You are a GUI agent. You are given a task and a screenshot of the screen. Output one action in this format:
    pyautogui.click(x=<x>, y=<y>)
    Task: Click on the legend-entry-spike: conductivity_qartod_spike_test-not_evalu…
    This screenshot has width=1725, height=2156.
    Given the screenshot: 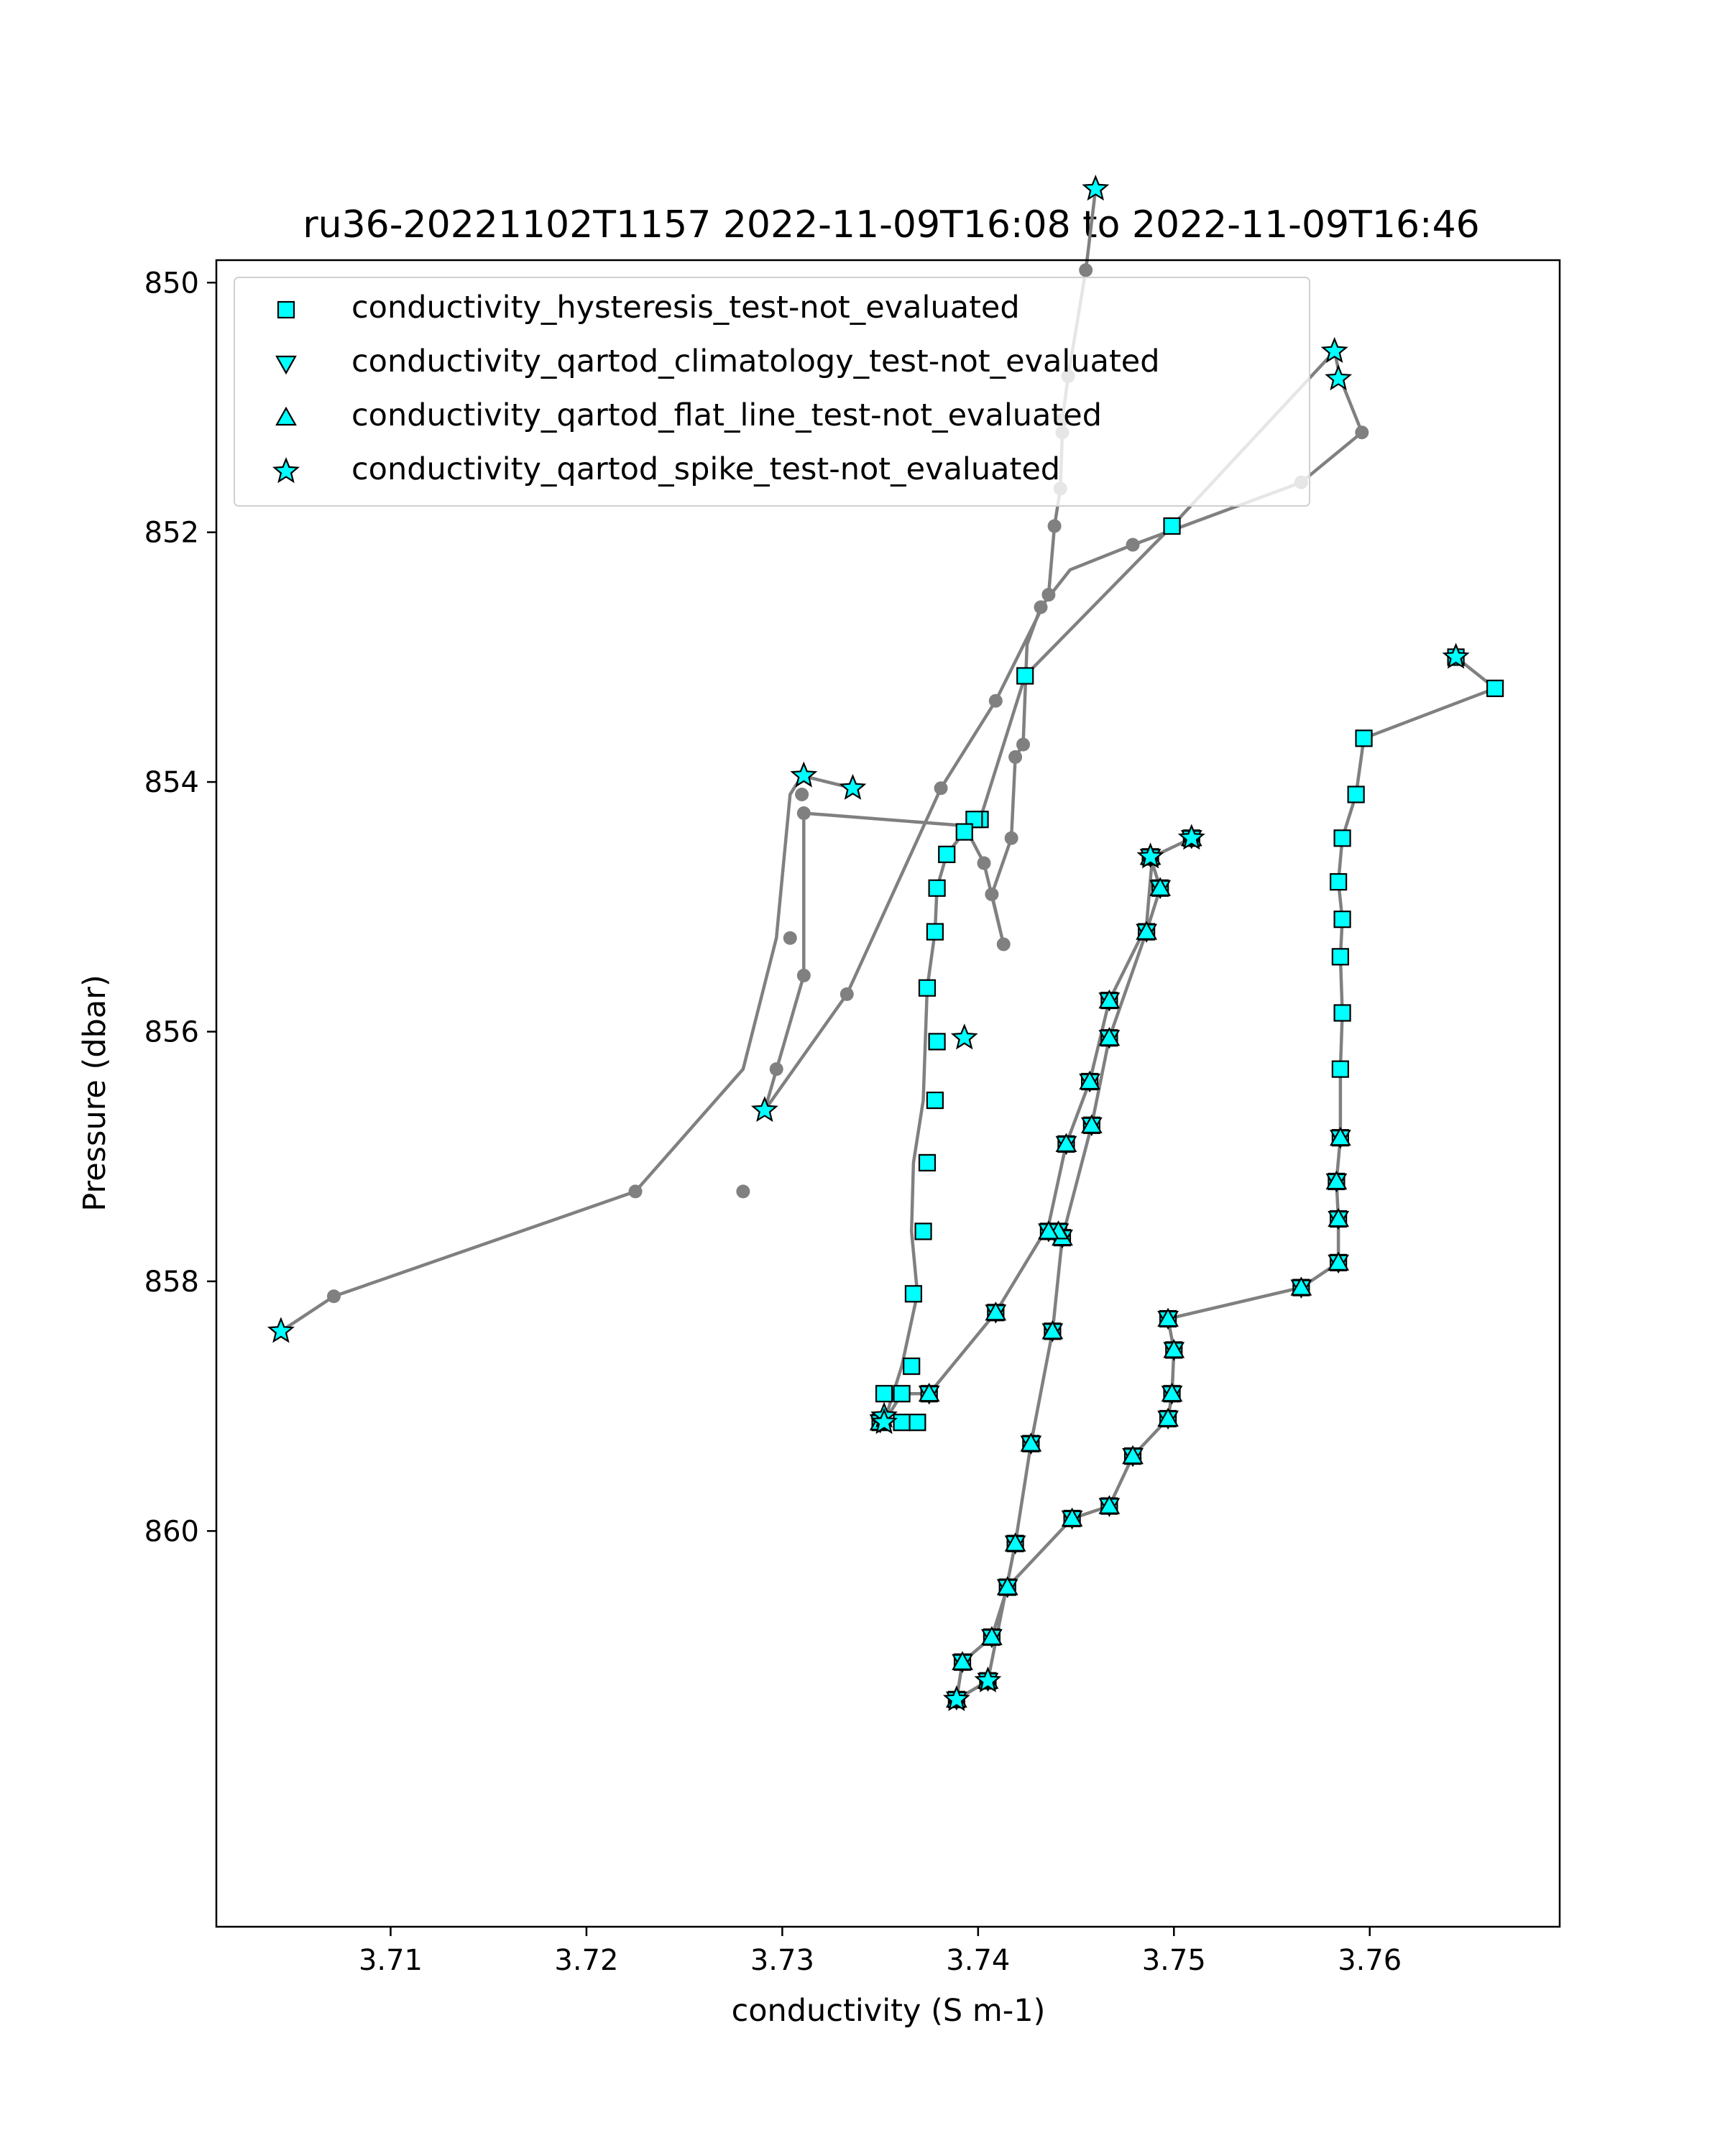 What is the action you would take?
    pyautogui.click(x=666, y=469)
    